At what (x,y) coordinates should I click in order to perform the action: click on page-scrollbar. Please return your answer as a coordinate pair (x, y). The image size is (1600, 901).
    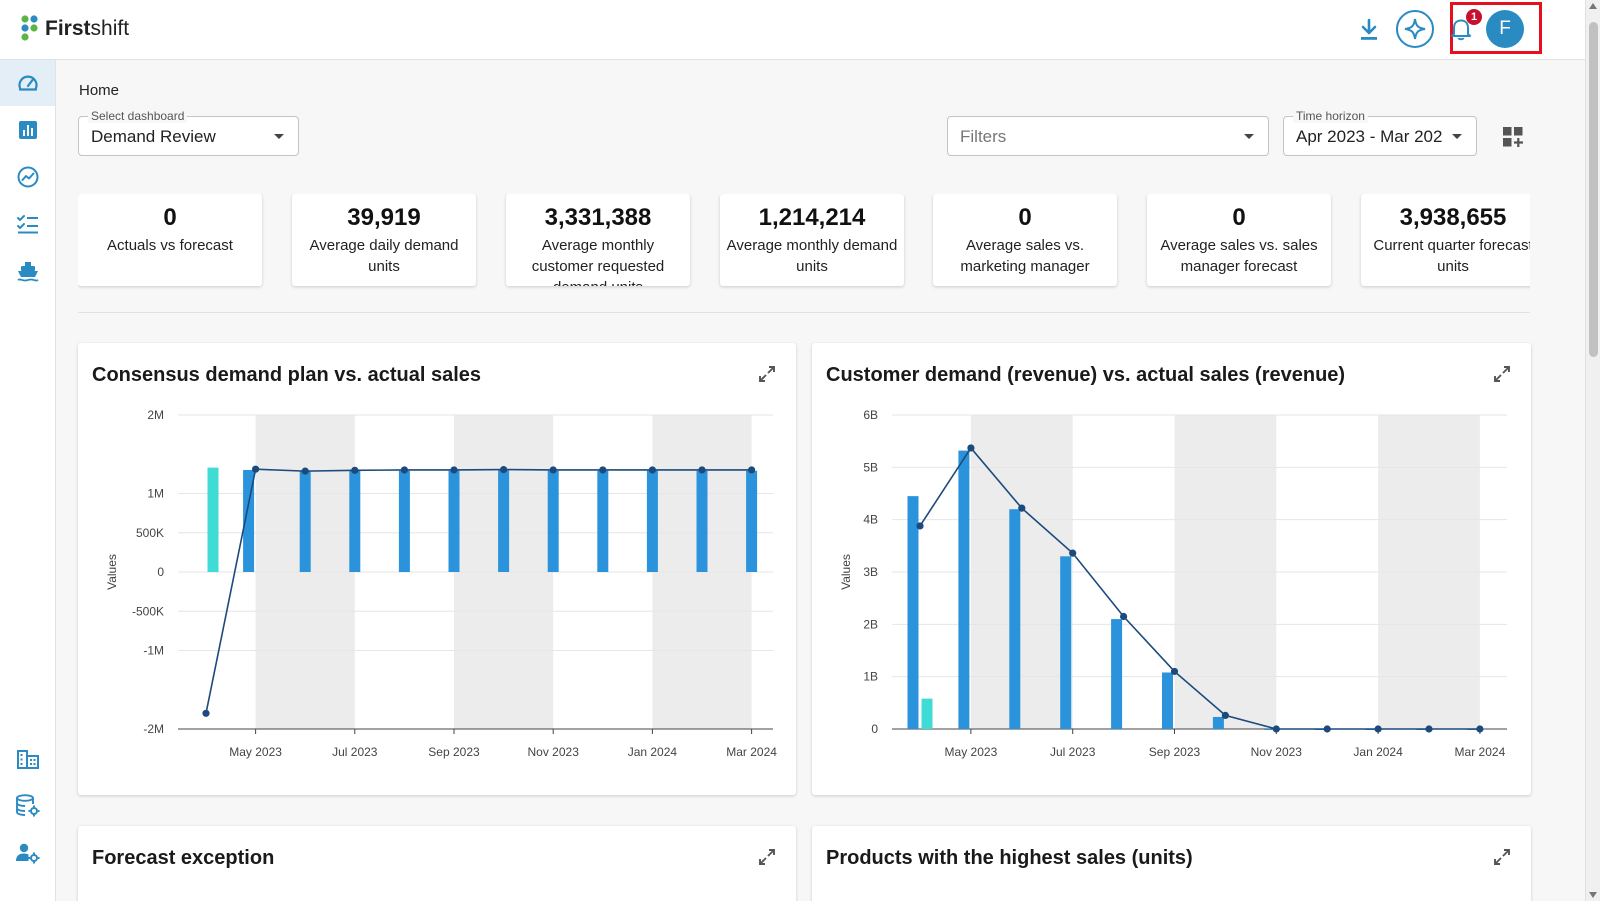
    Looking at the image, I should click on (1592, 450).